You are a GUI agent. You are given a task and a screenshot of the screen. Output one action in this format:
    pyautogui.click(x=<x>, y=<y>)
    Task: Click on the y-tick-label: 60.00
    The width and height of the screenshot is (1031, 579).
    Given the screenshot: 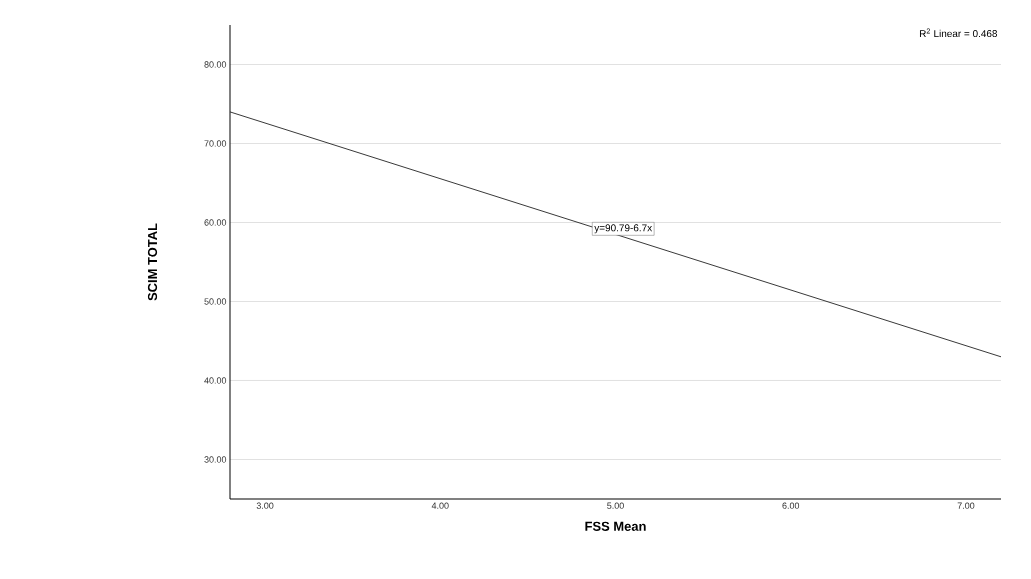 What is the action you would take?
    pyautogui.click(x=215, y=222)
    